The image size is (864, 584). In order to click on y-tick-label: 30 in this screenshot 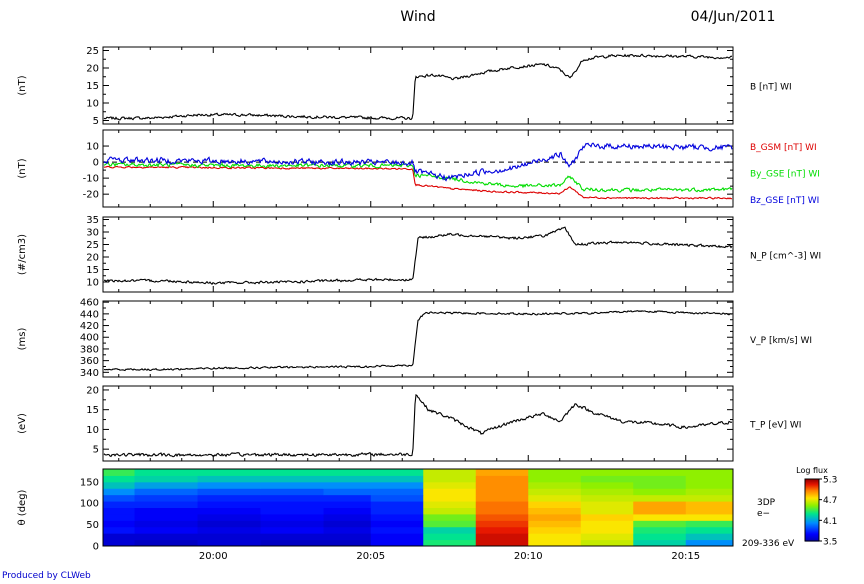, I will do `click(92, 233)`.